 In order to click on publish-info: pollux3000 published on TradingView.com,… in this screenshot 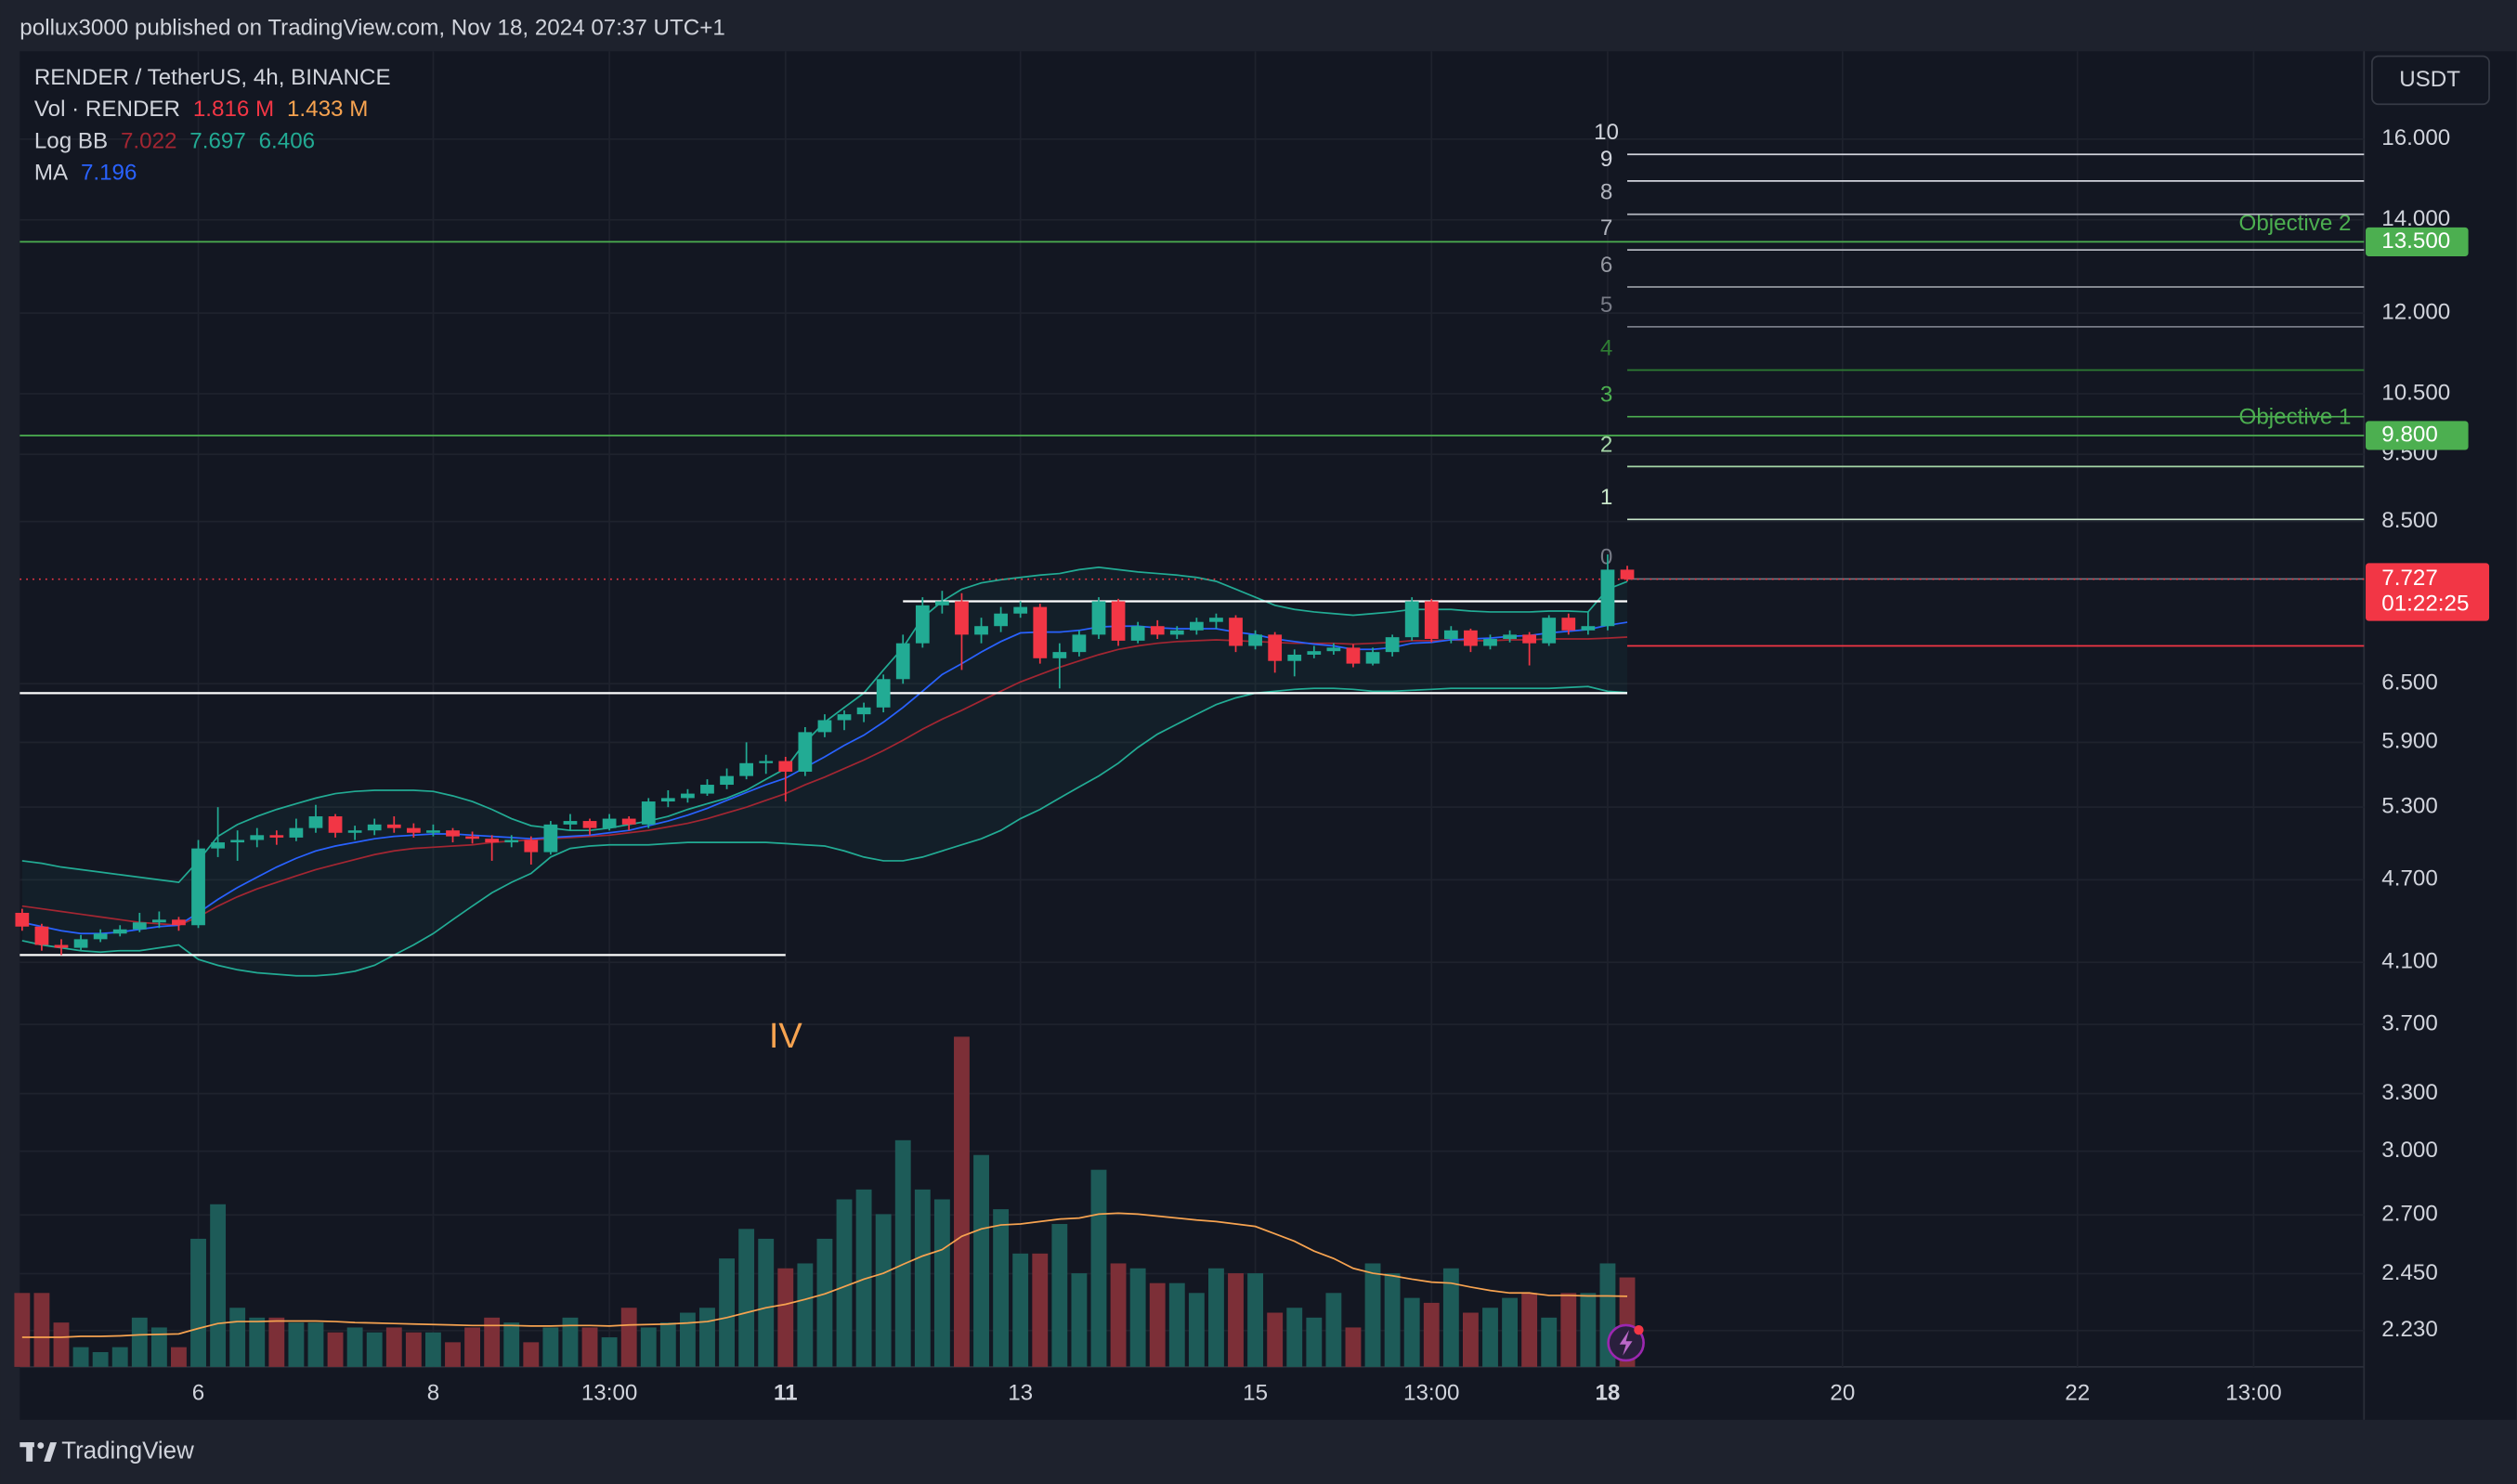, I will do `click(372, 27)`.